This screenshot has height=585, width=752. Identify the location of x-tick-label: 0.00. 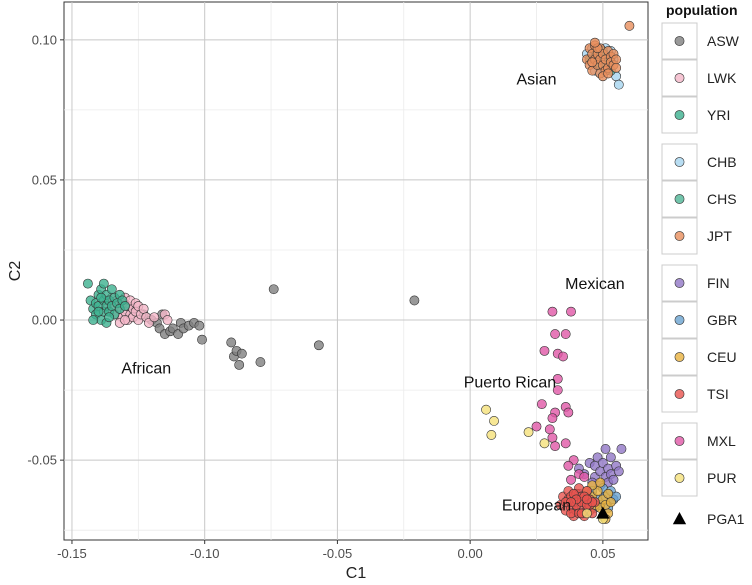
(469, 553).